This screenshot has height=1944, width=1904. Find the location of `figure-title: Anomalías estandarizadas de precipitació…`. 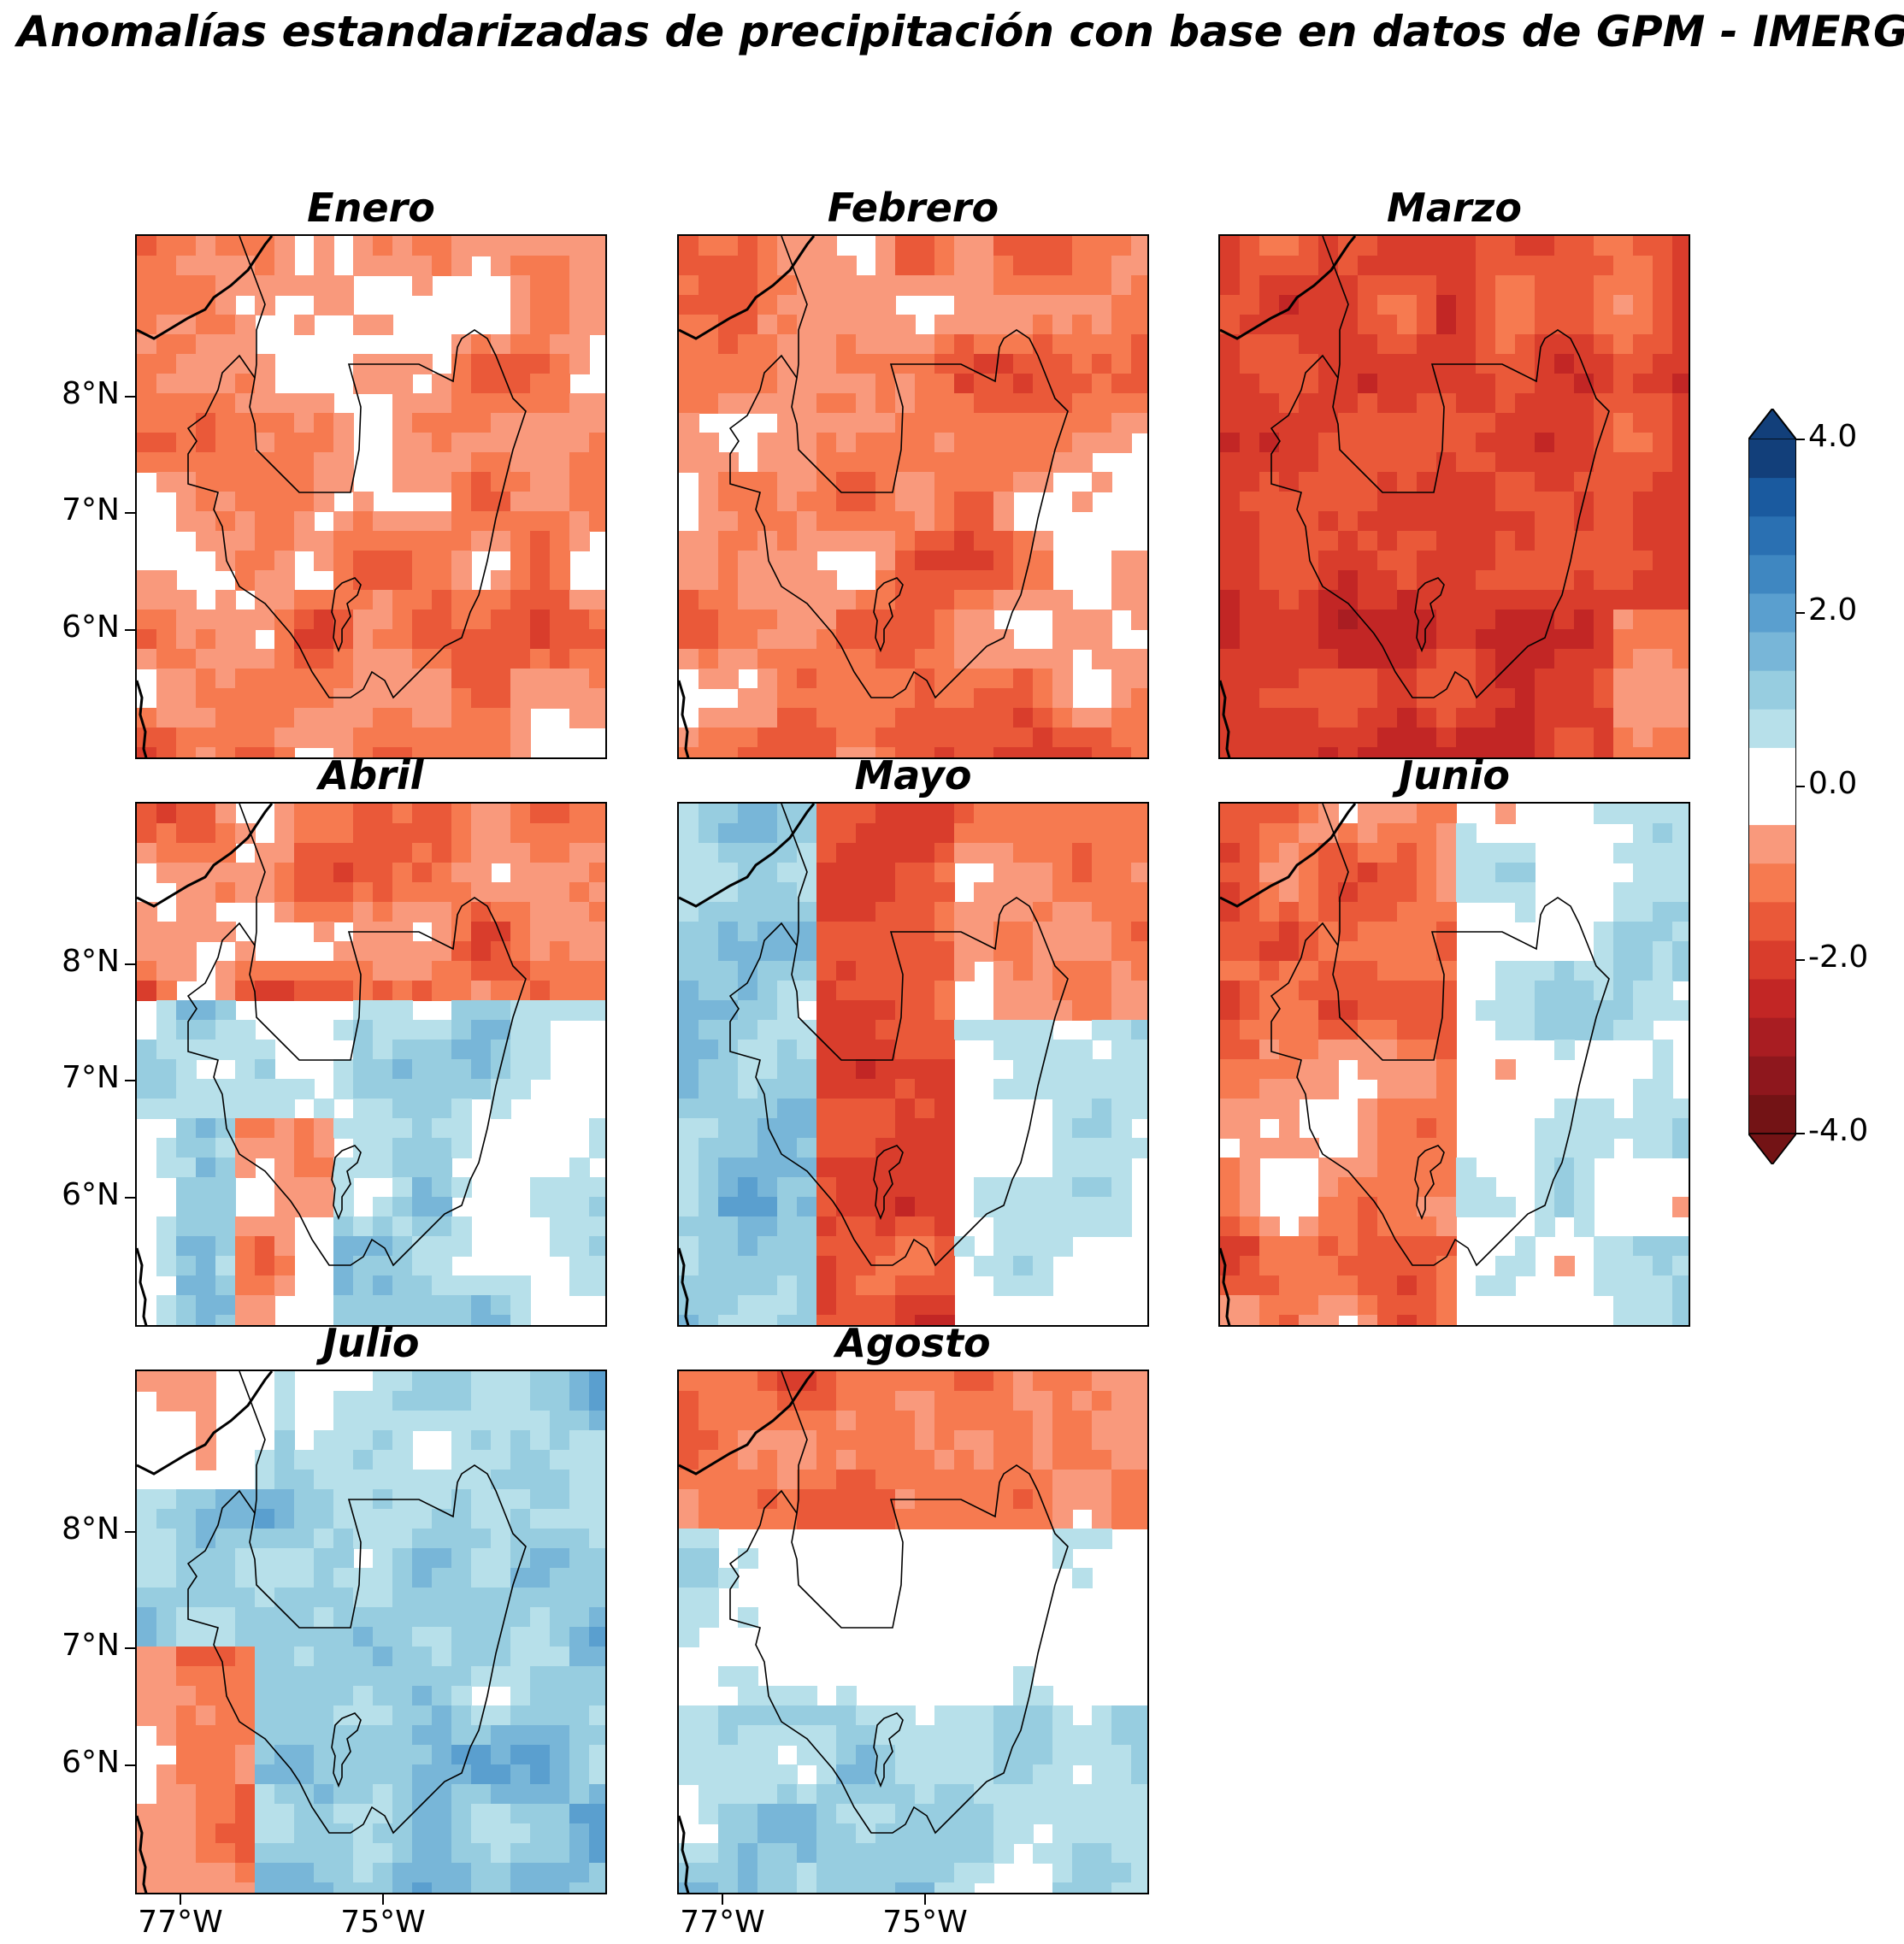

figure-title: Anomalías estandarizadas de precipitació… is located at coordinates (961, 32).